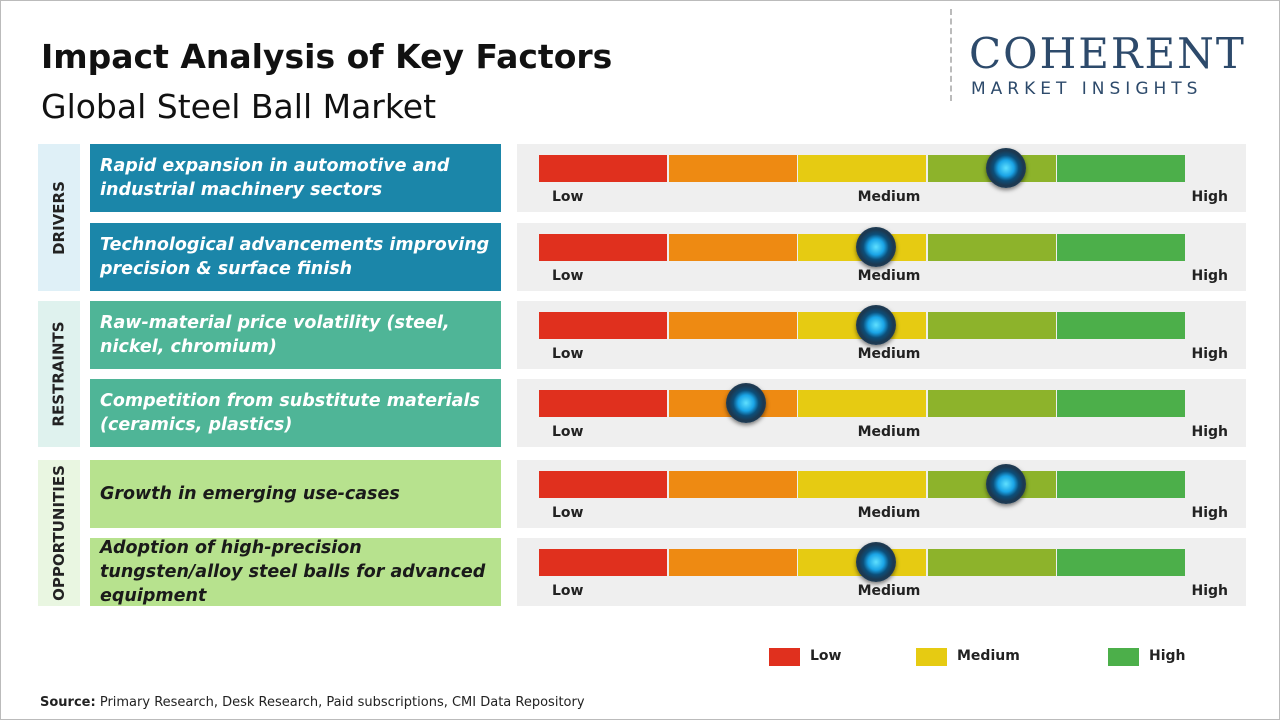 The image size is (1280, 720). What do you see at coordinates (295, 494) in the screenshot?
I see `factor-label: Growth in emerging use-cases` at bounding box center [295, 494].